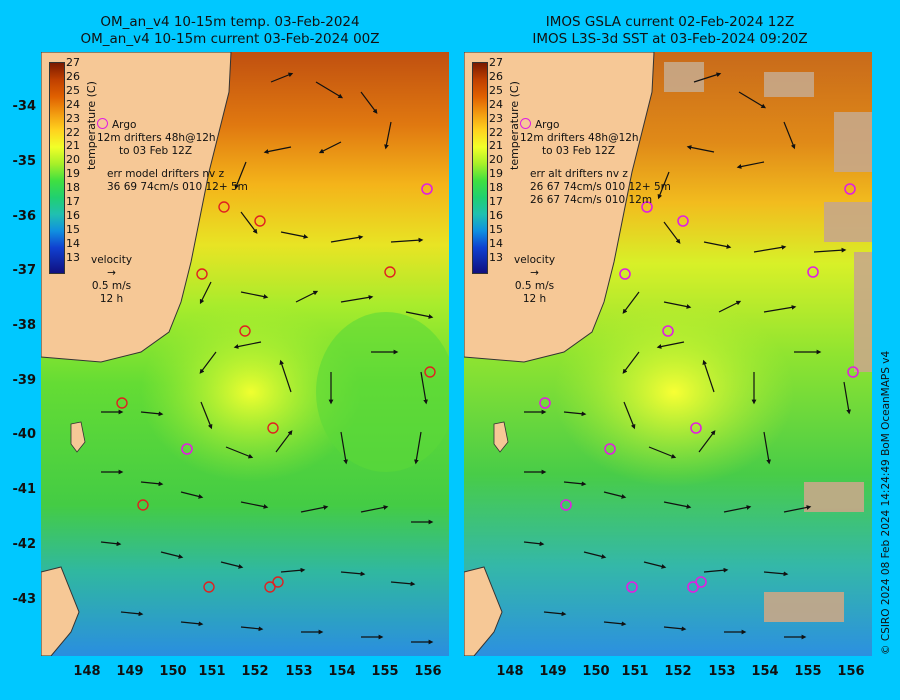 The height and width of the screenshot is (700, 900). I want to click on error-line: 36 69 74cm/s 010 12+ 5m, so click(177, 187).